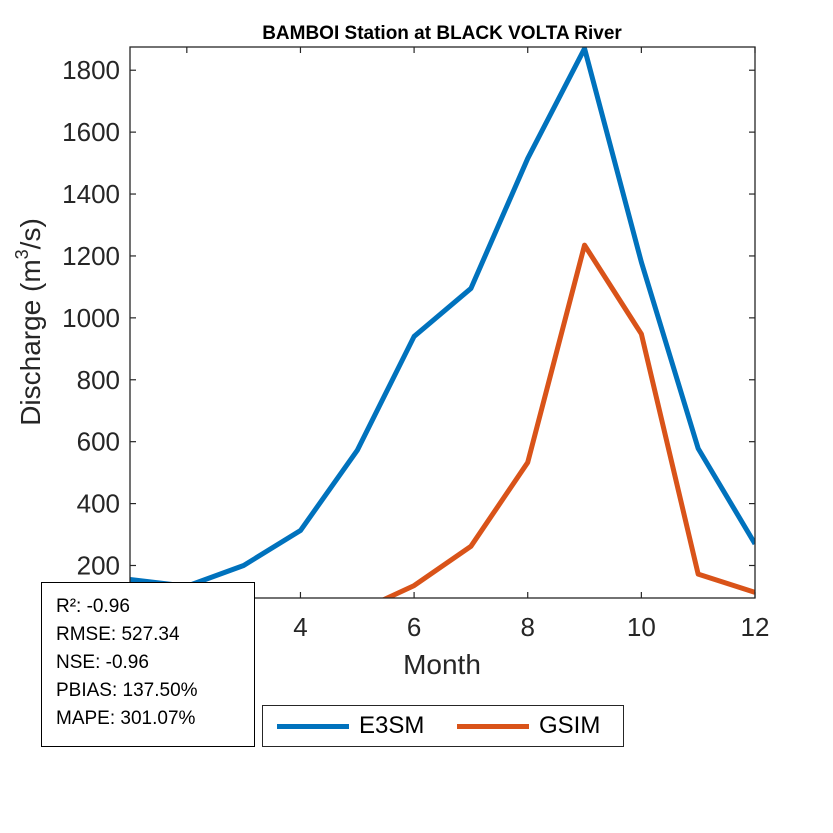  What do you see at coordinates (22, 254) in the screenshot?
I see `y-axis-label-superscript: 3` at bounding box center [22, 254].